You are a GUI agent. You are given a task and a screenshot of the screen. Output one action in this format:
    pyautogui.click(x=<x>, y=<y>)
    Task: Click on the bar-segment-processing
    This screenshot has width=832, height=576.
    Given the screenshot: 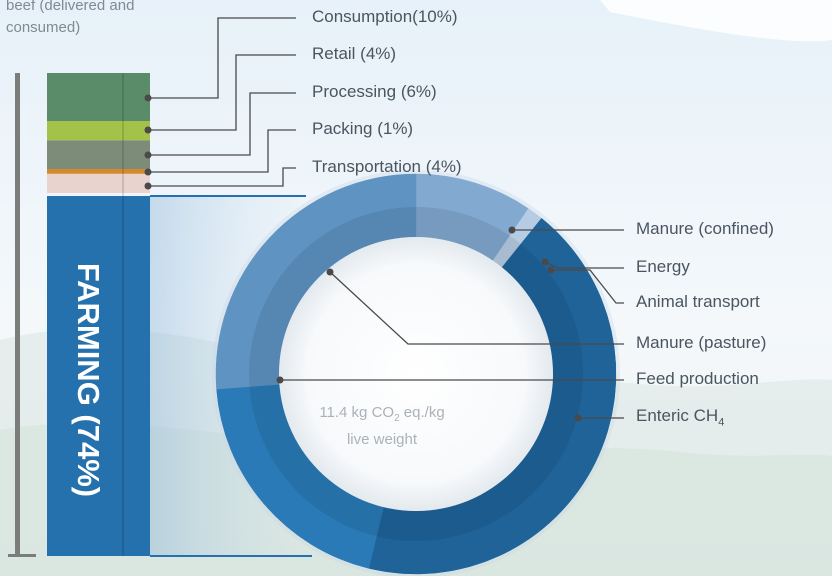 What is the action you would take?
    pyautogui.click(x=98, y=154)
    